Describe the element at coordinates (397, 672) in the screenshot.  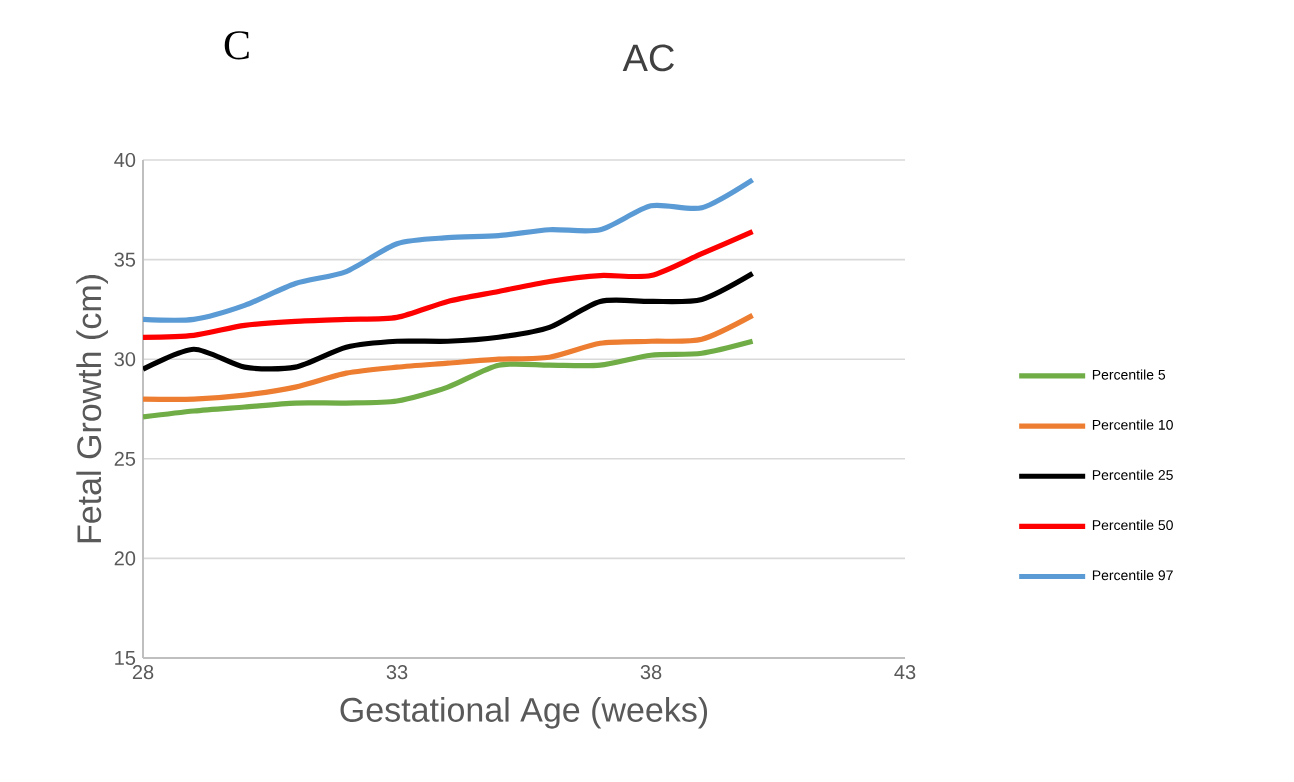
I see `x-tick-label: 33` at that location.